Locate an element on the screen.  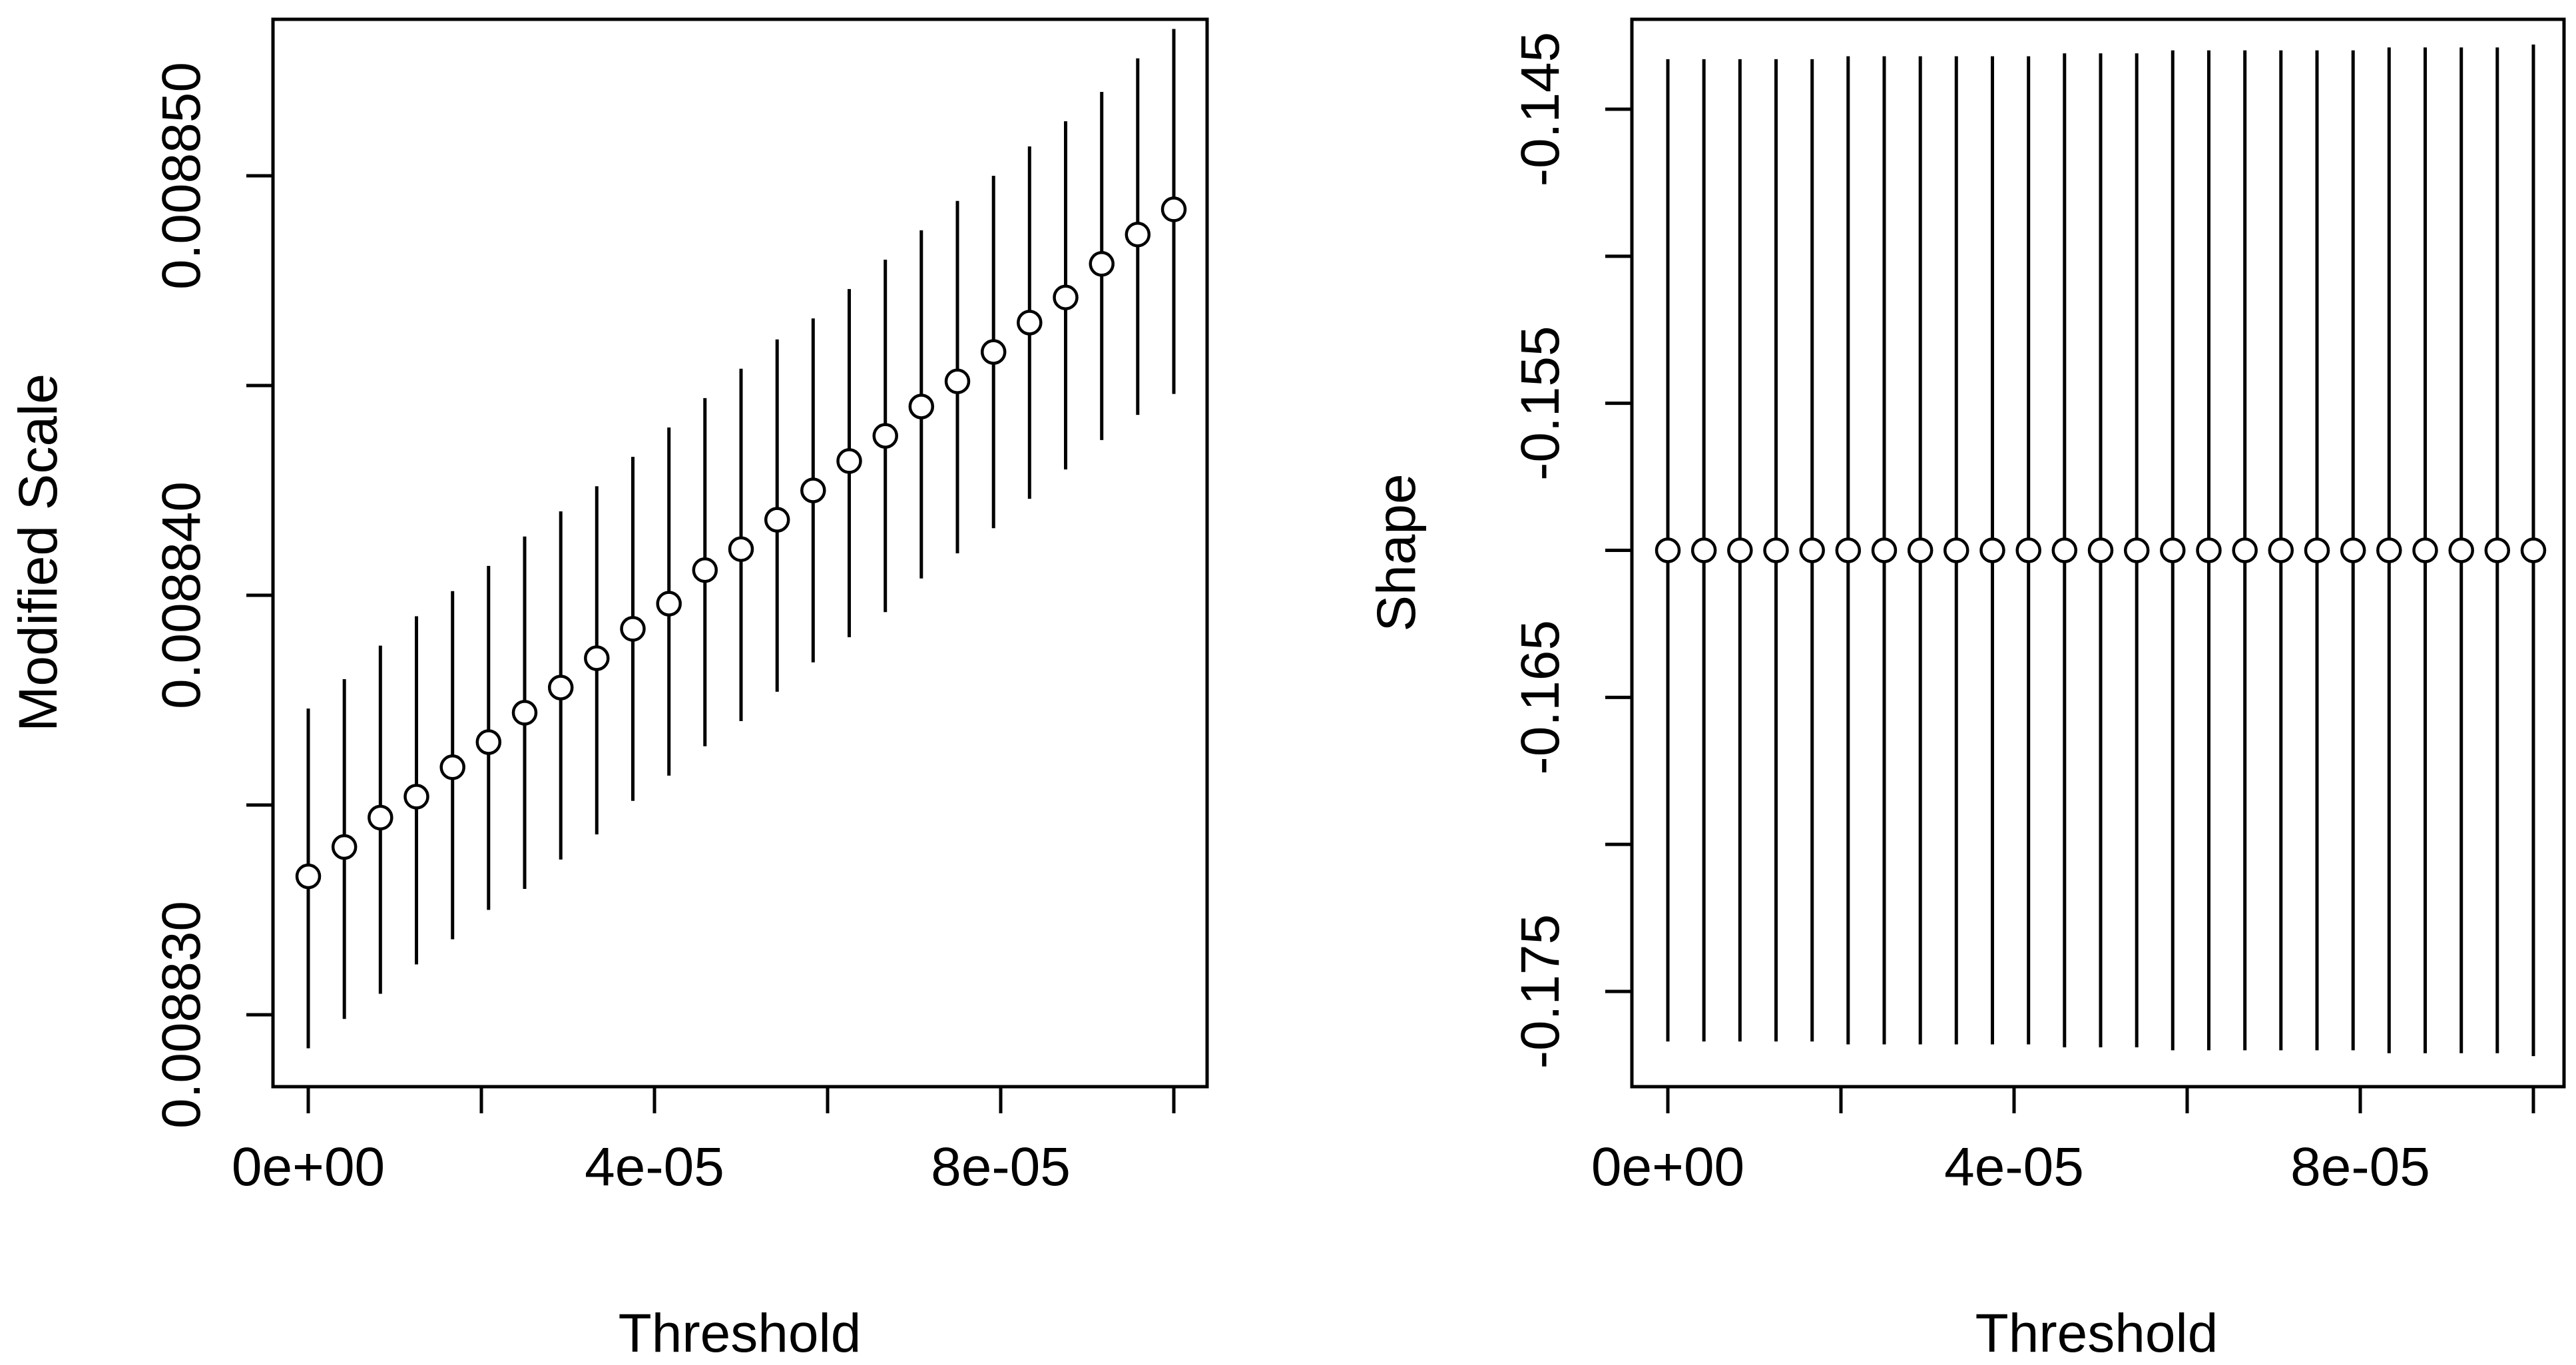
right-x-tick-label: 8e-05 is located at coordinates (2360, 1167).